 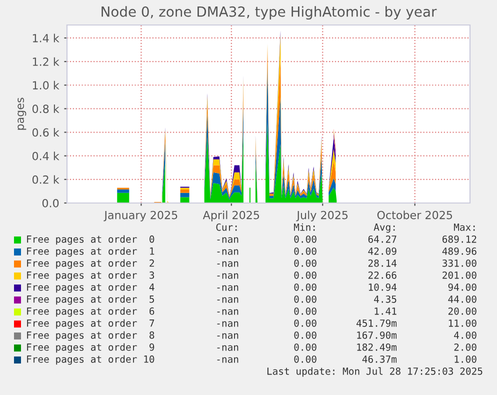 I want to click on text: 4.35, so click(x=385, y=299).